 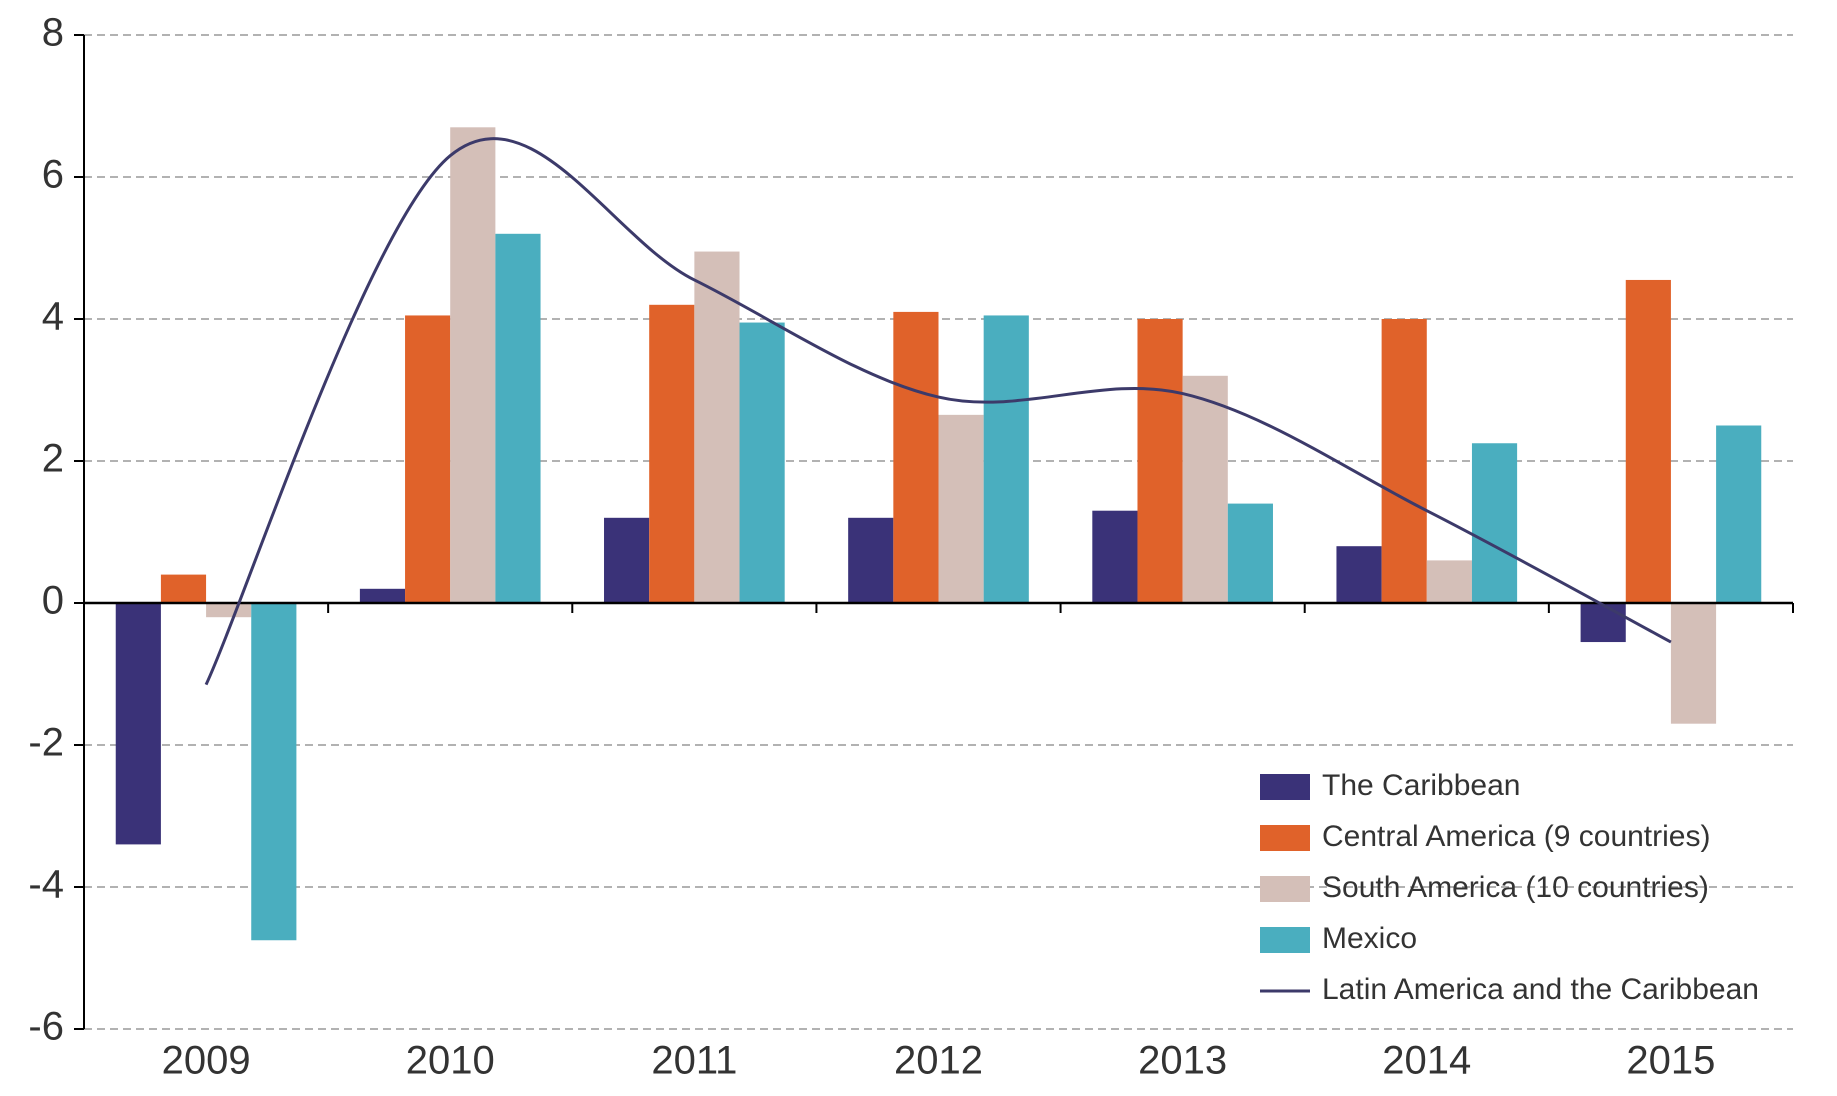 I want to click on y-tick-label: 4, so click(x=53, y=317).